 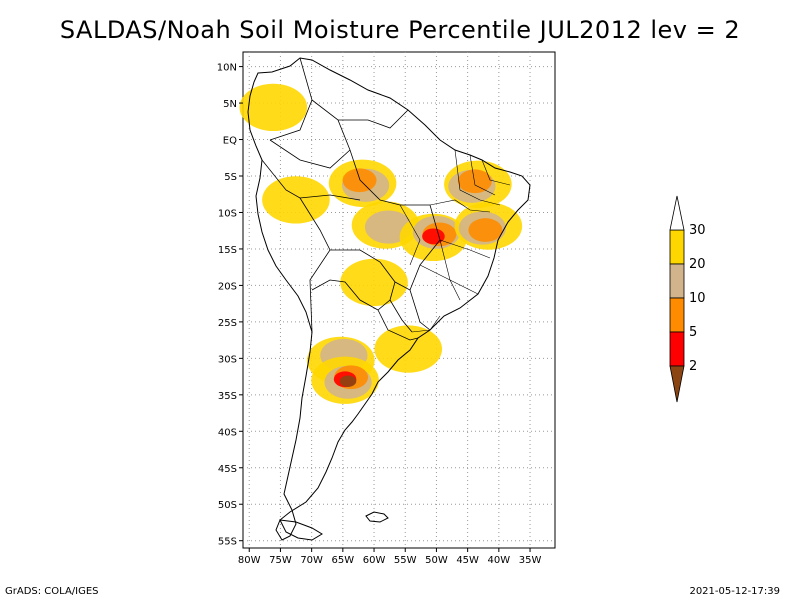 I want to click on y-tick-label: 10S, so click(x=227, y=213).